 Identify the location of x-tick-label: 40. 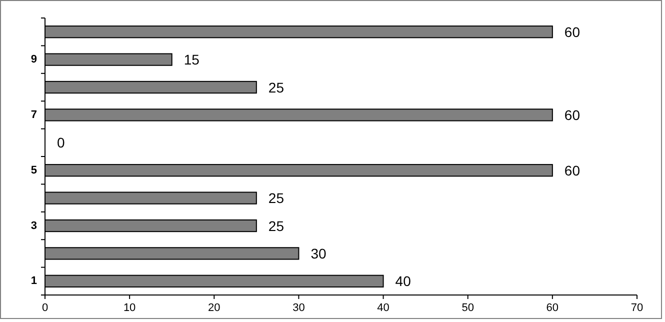
(383, 308).